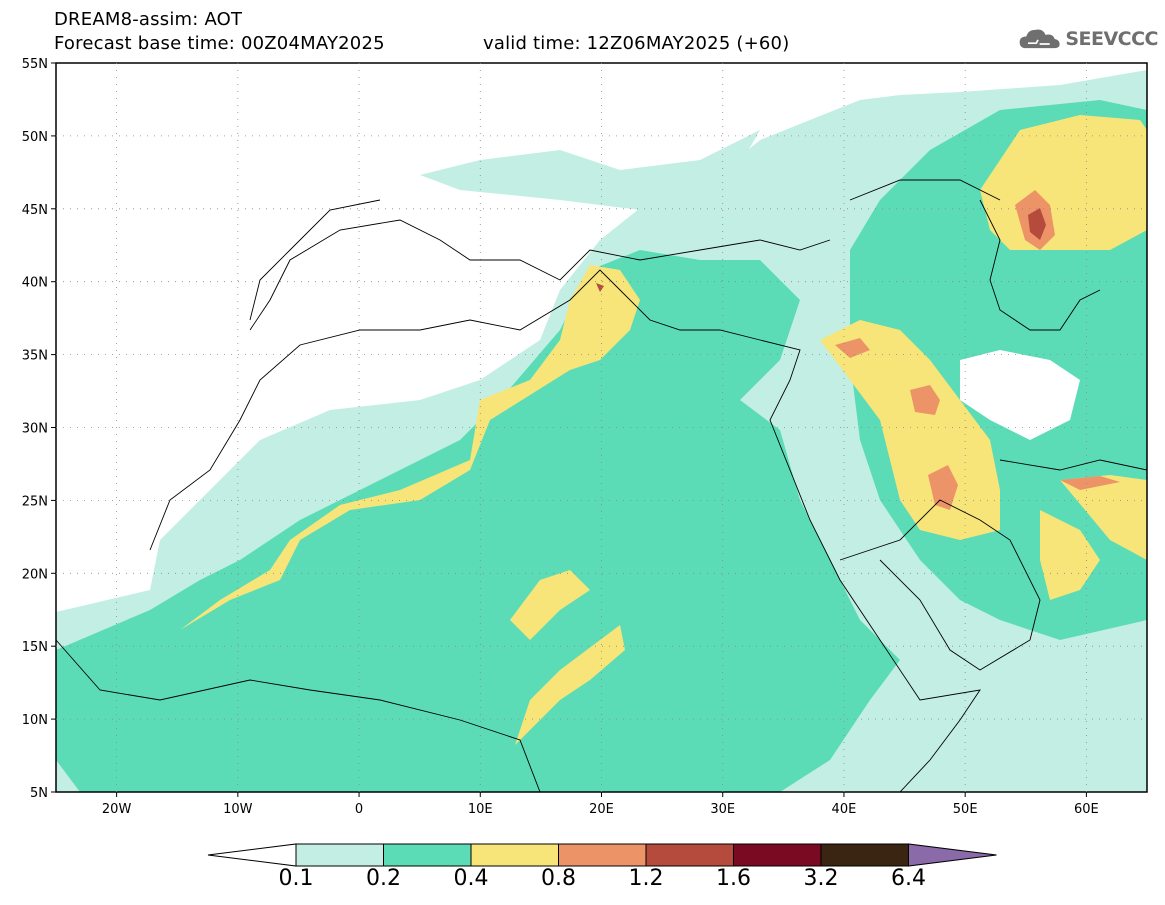  I want to click on lon-label: 30E, so click(722, 809).